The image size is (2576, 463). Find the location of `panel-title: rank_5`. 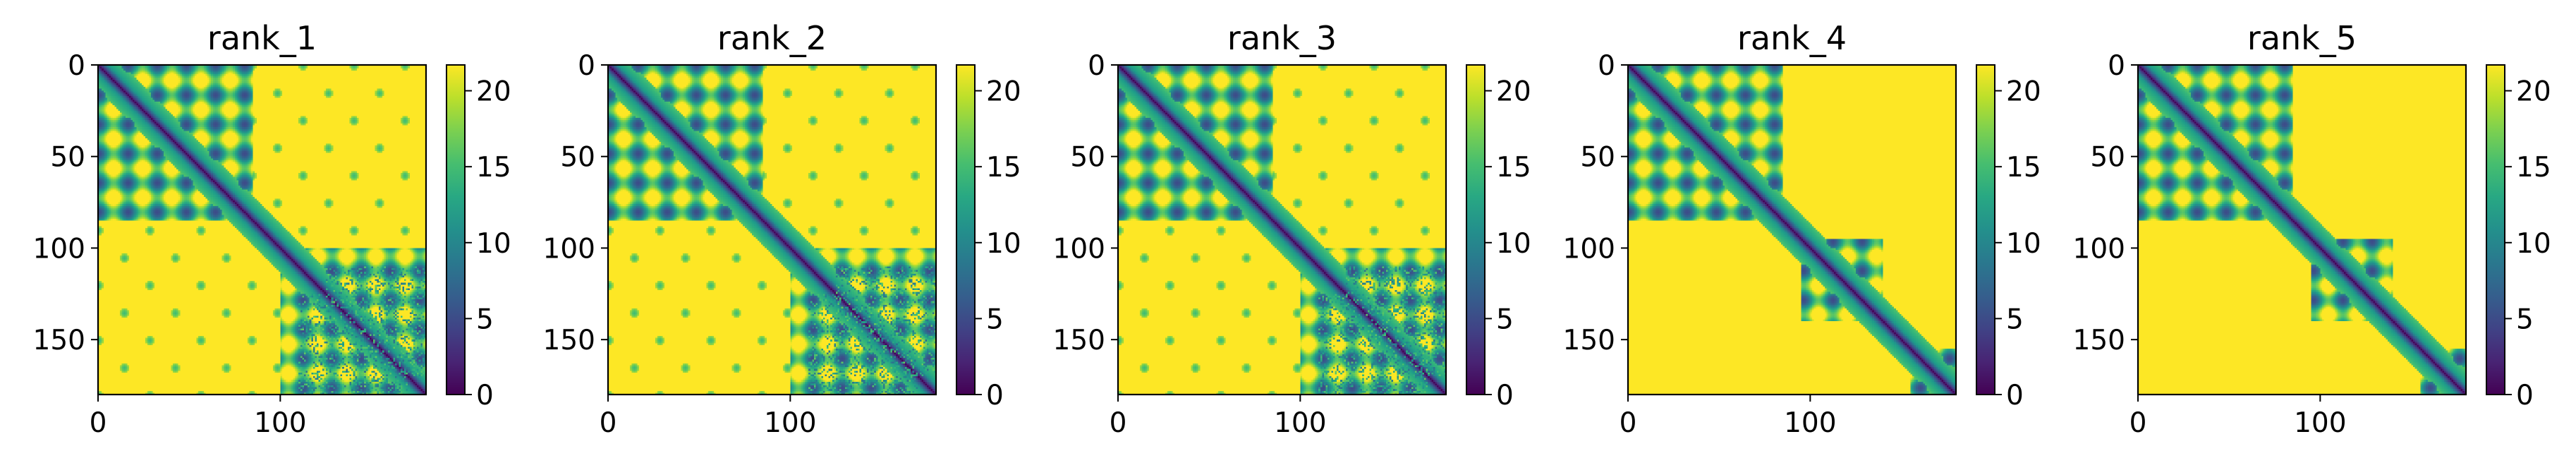

panel-title: rank_5 is located at coordinates (2302, 38).